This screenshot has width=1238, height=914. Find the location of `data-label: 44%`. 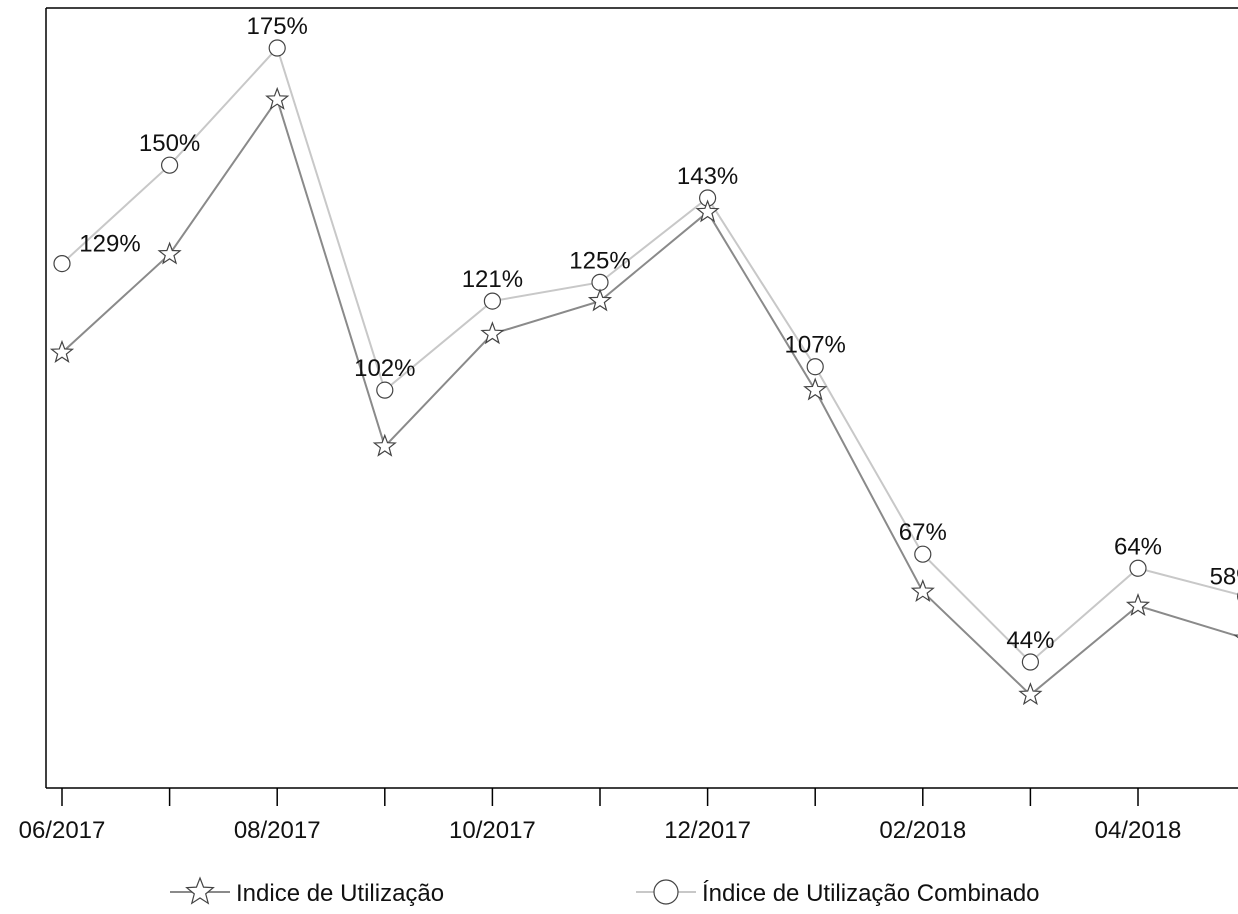

data-label: 44% is located at coordinates (1030, 640).